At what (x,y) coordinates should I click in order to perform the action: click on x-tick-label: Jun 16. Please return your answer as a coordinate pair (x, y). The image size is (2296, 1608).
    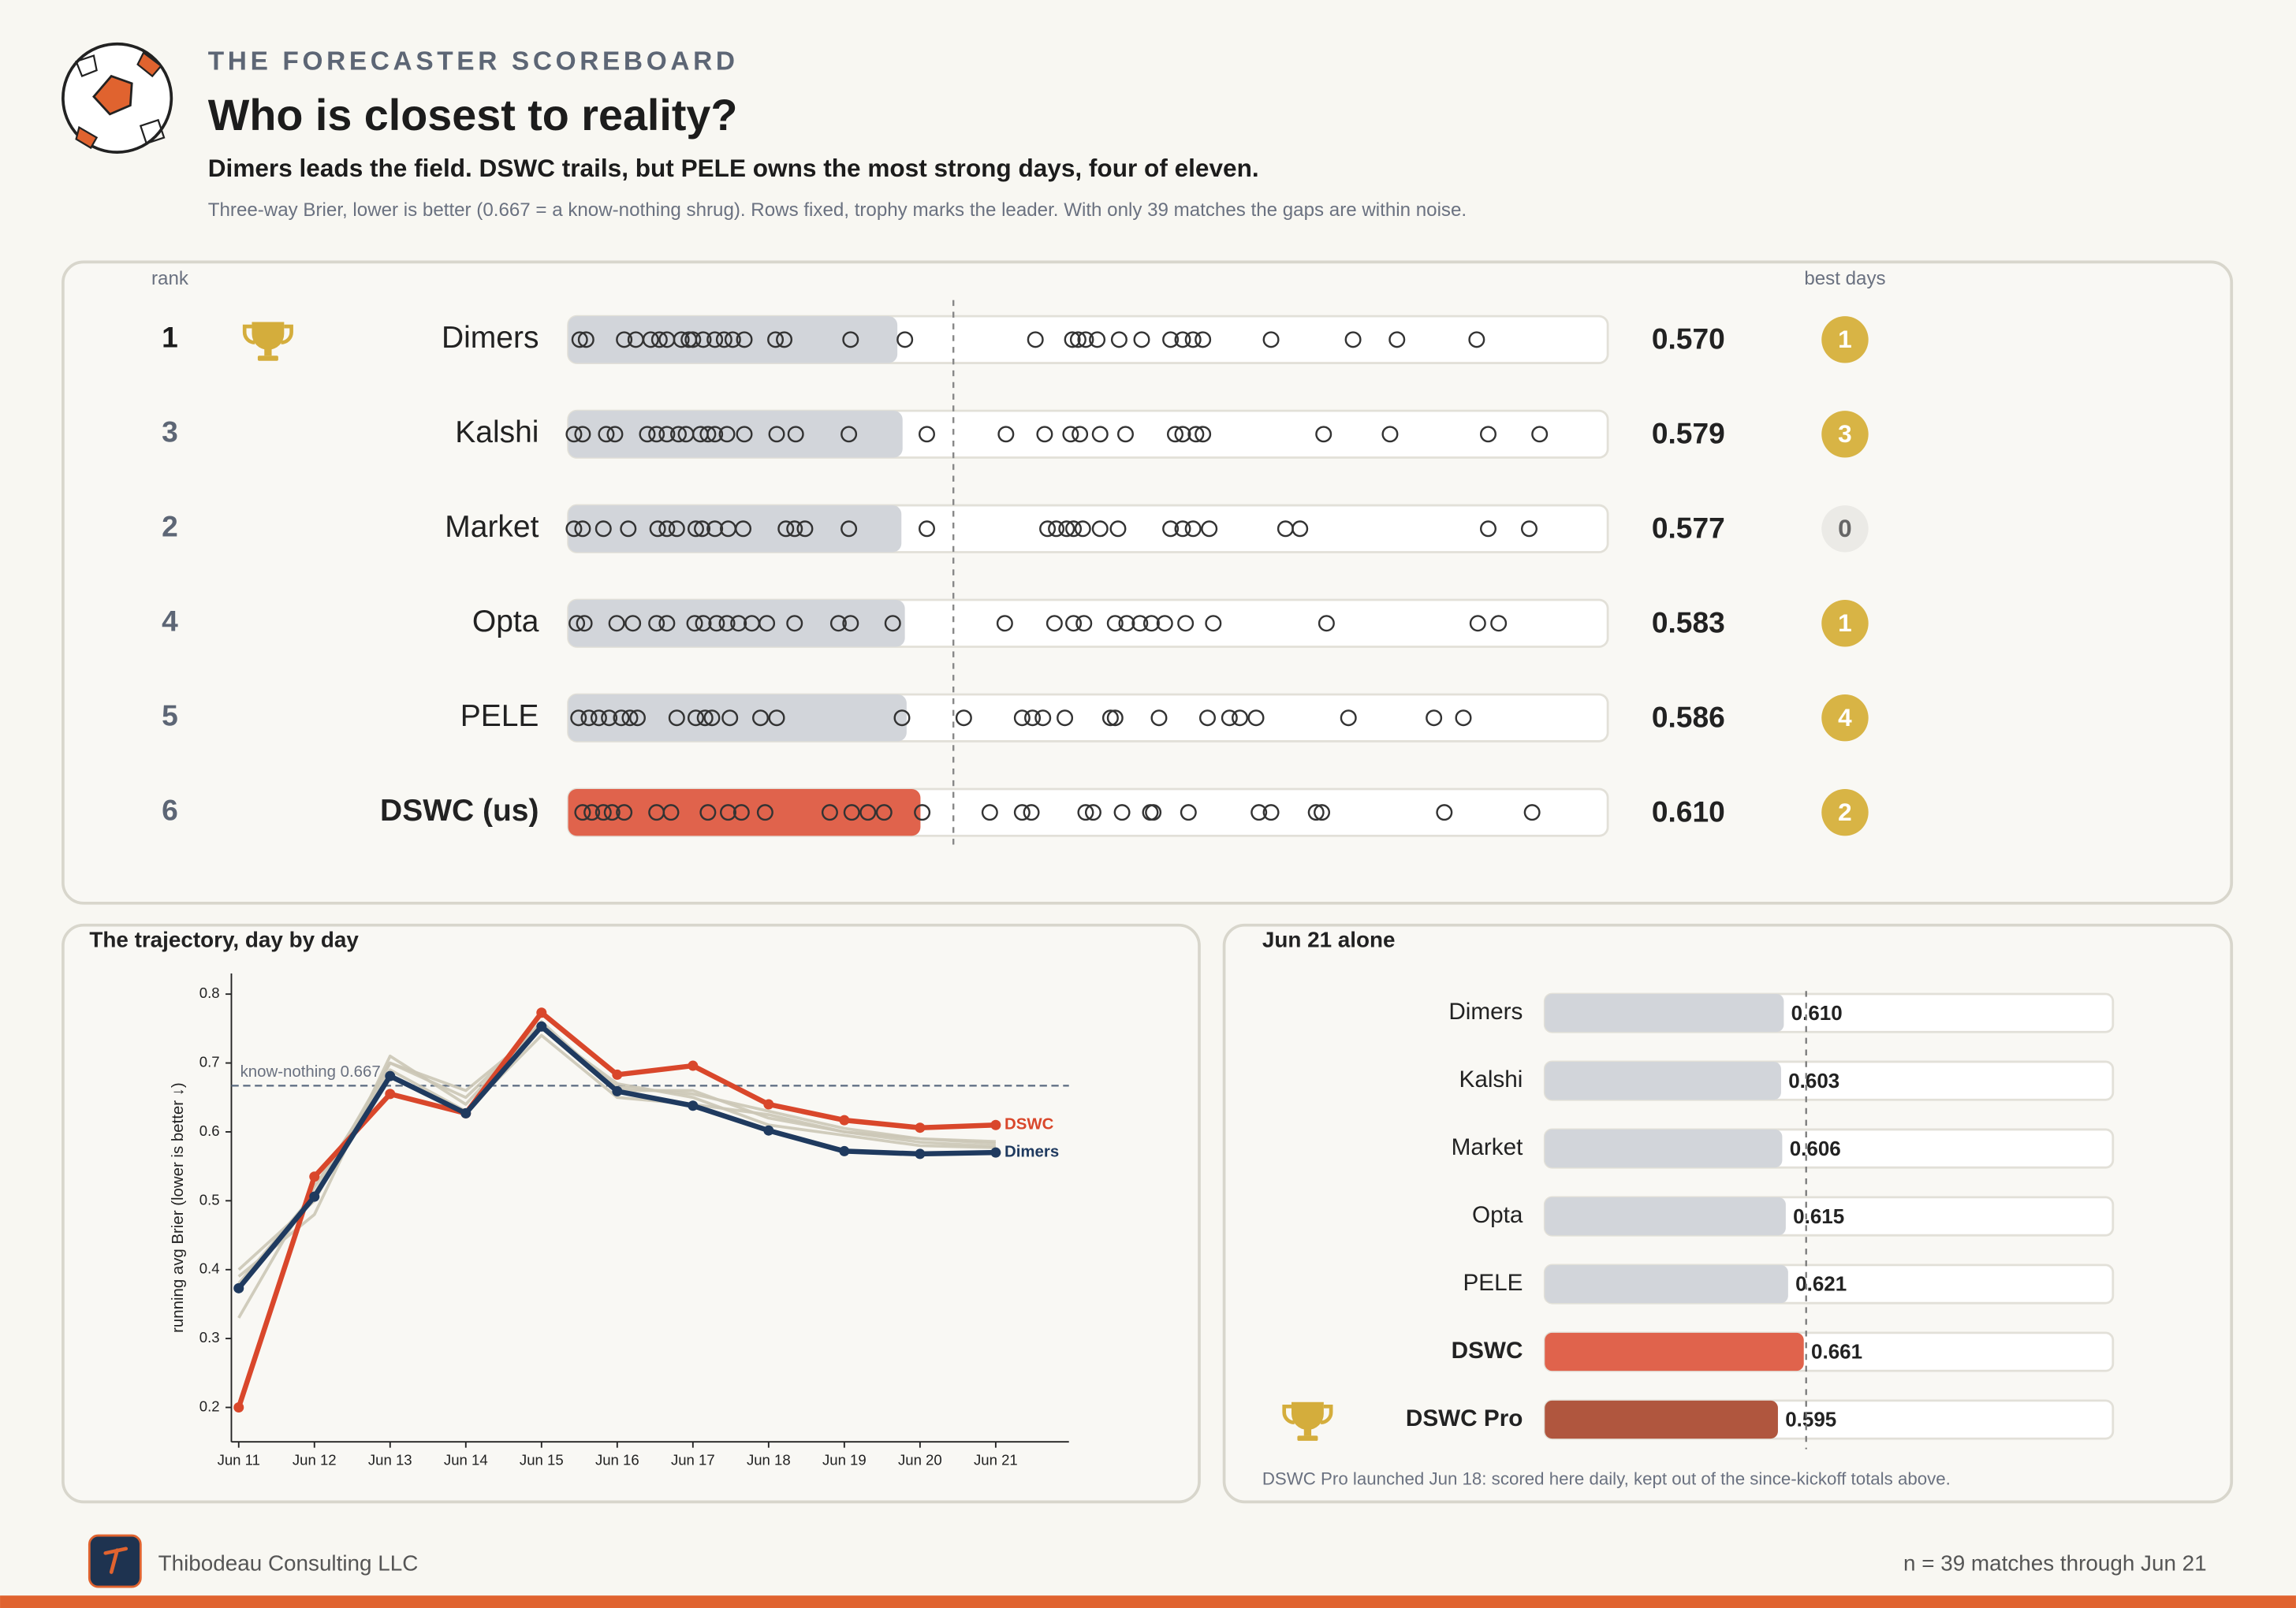
    Looking at the image, I should click on (617, 1459).